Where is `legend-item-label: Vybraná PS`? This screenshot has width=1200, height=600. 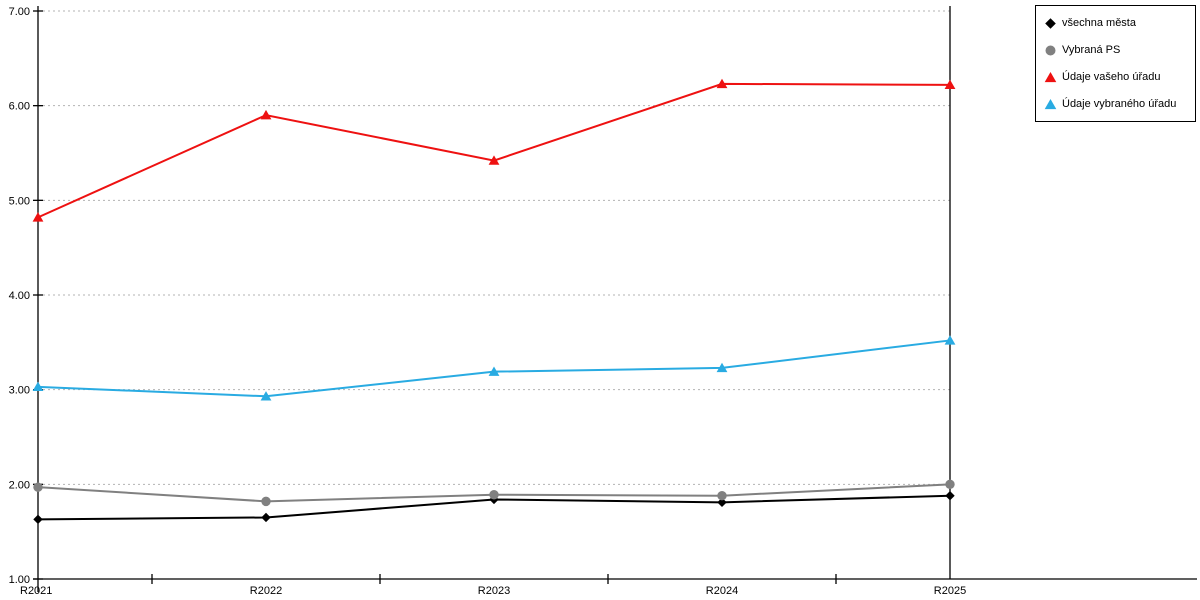 legend-item-label: Vybraná PS is located at coordinates (1091, 50).